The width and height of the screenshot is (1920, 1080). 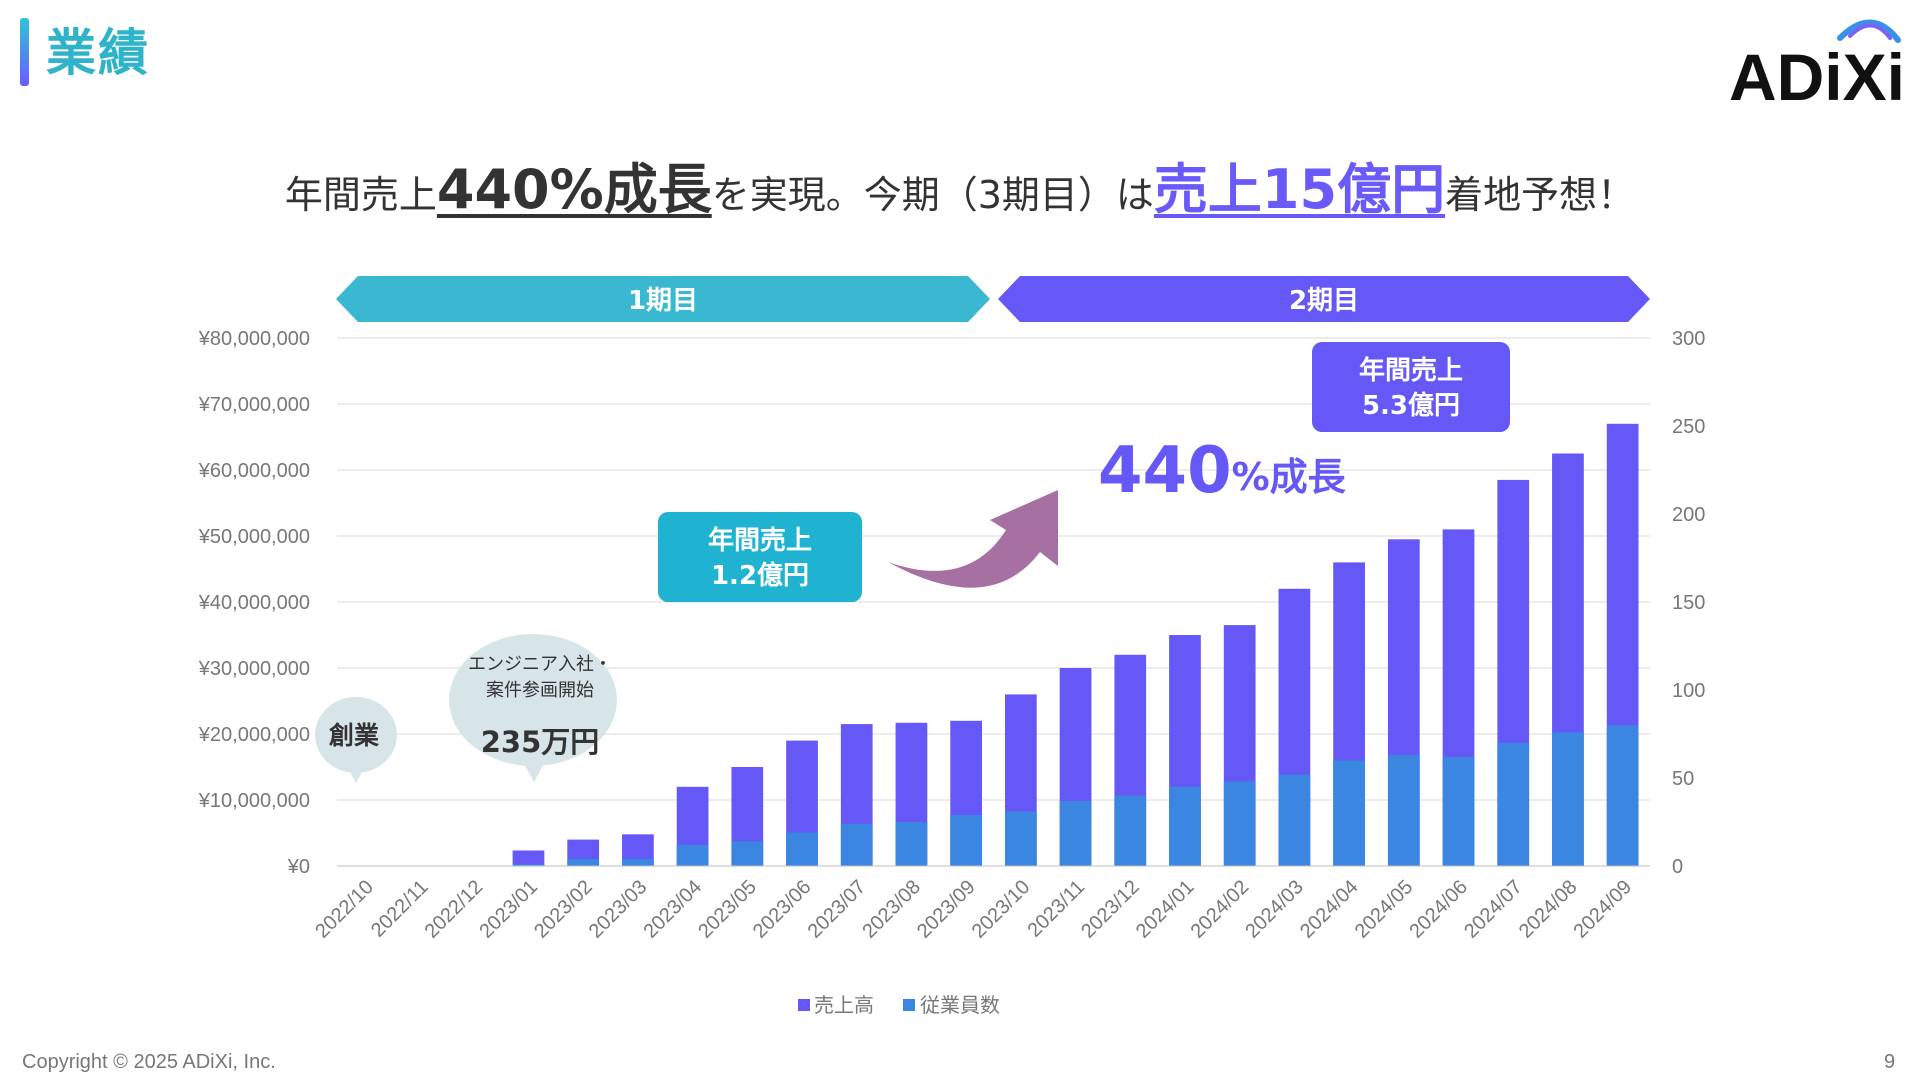 I want to click on engineer-line-1: エンジニア入社・, so click(x=540, y=664).